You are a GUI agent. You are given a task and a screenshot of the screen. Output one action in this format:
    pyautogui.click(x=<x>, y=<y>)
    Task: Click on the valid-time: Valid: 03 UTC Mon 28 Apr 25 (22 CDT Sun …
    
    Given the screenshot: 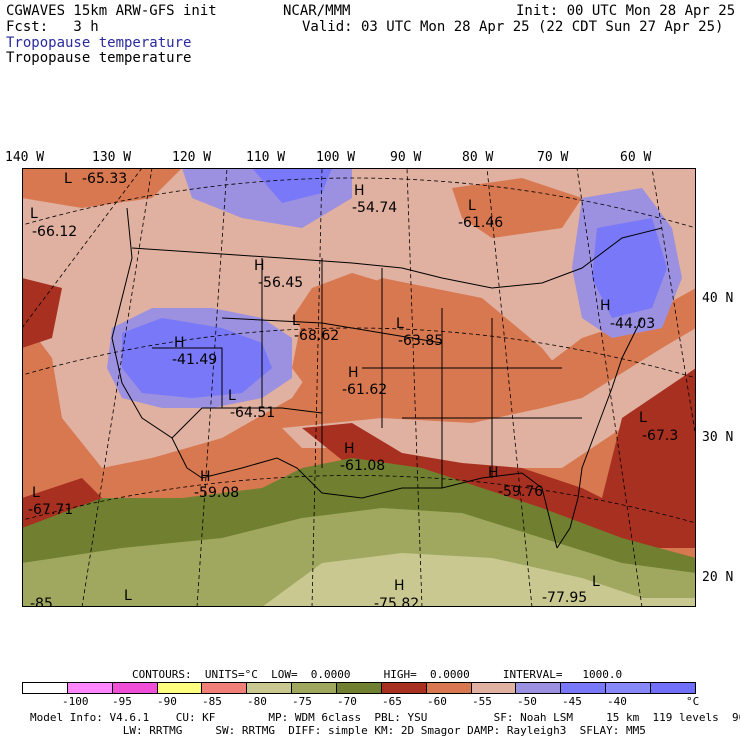 What is the action you would take?
    pyautogui.click(x=513, y=27)
    